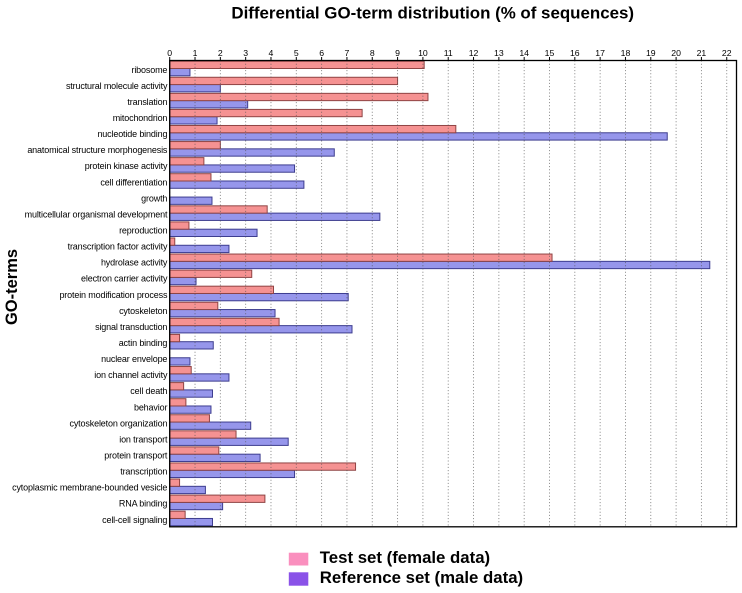 The image size is (742, 593). I want to click on svg-text: behavior, so click(150, 407).